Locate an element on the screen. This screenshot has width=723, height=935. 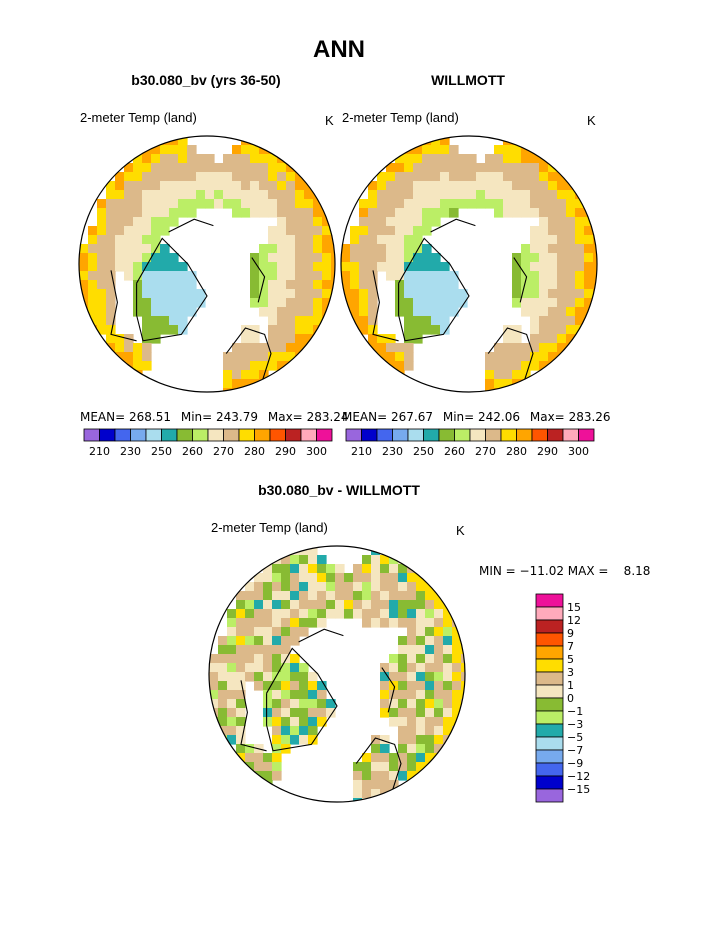
coastlines is located at coordinates (321, 712).